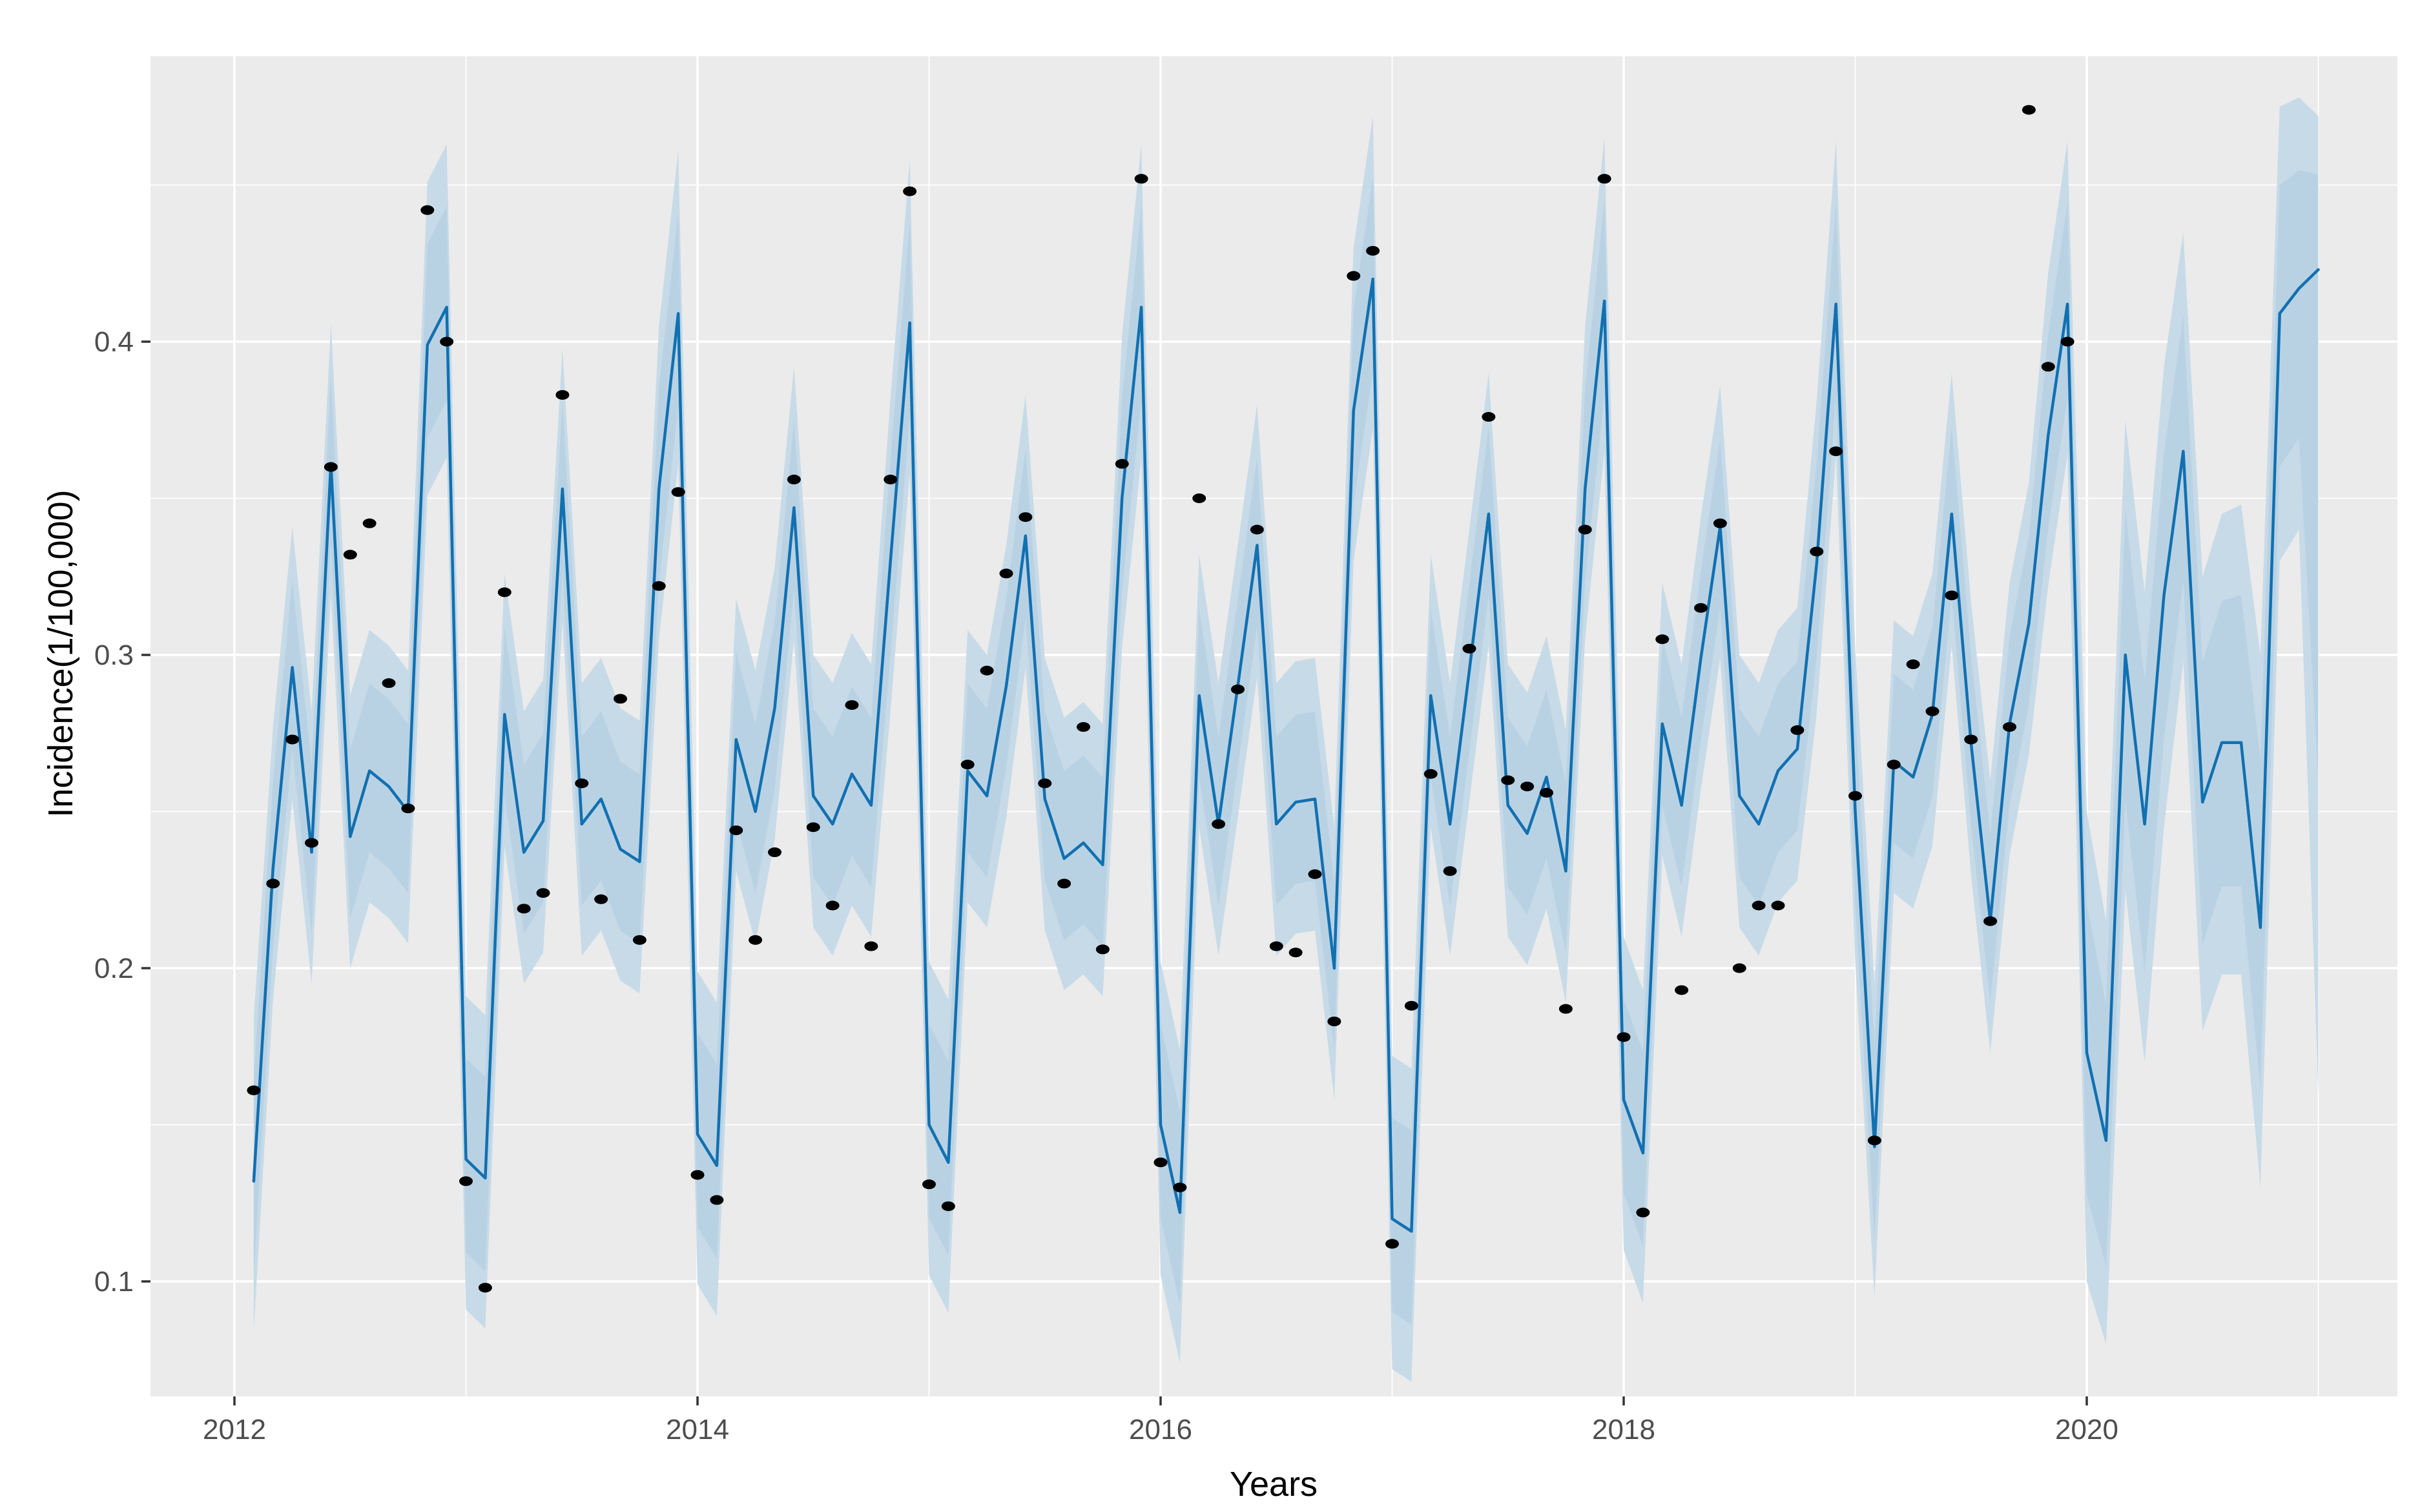 The width and height of the screenshot is (2431, 1512). Describe the element at coordinates (1160, 1429) in the screenshot. I see `x-tick-label: 2016` at that location.